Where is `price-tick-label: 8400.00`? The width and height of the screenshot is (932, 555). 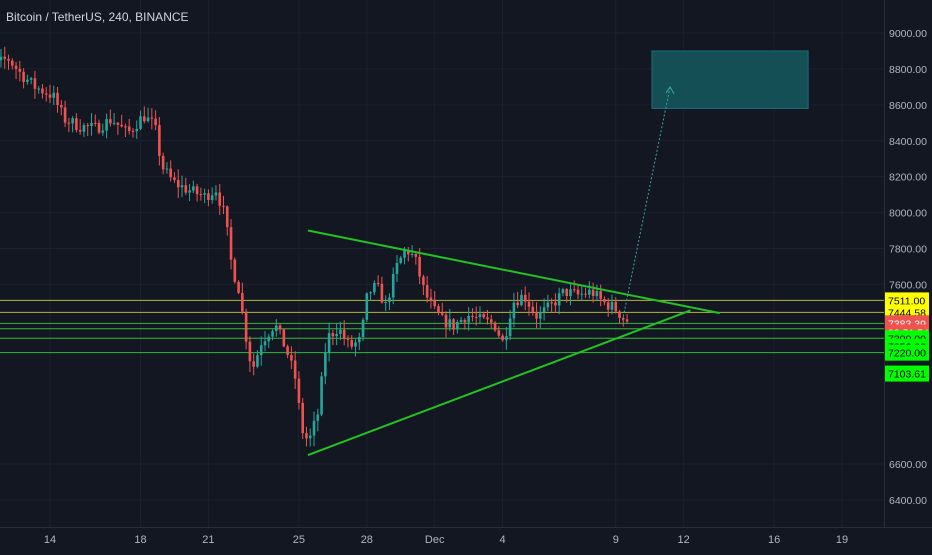
price-tick-label: 8400.00 is located at coordinates (908, 142).